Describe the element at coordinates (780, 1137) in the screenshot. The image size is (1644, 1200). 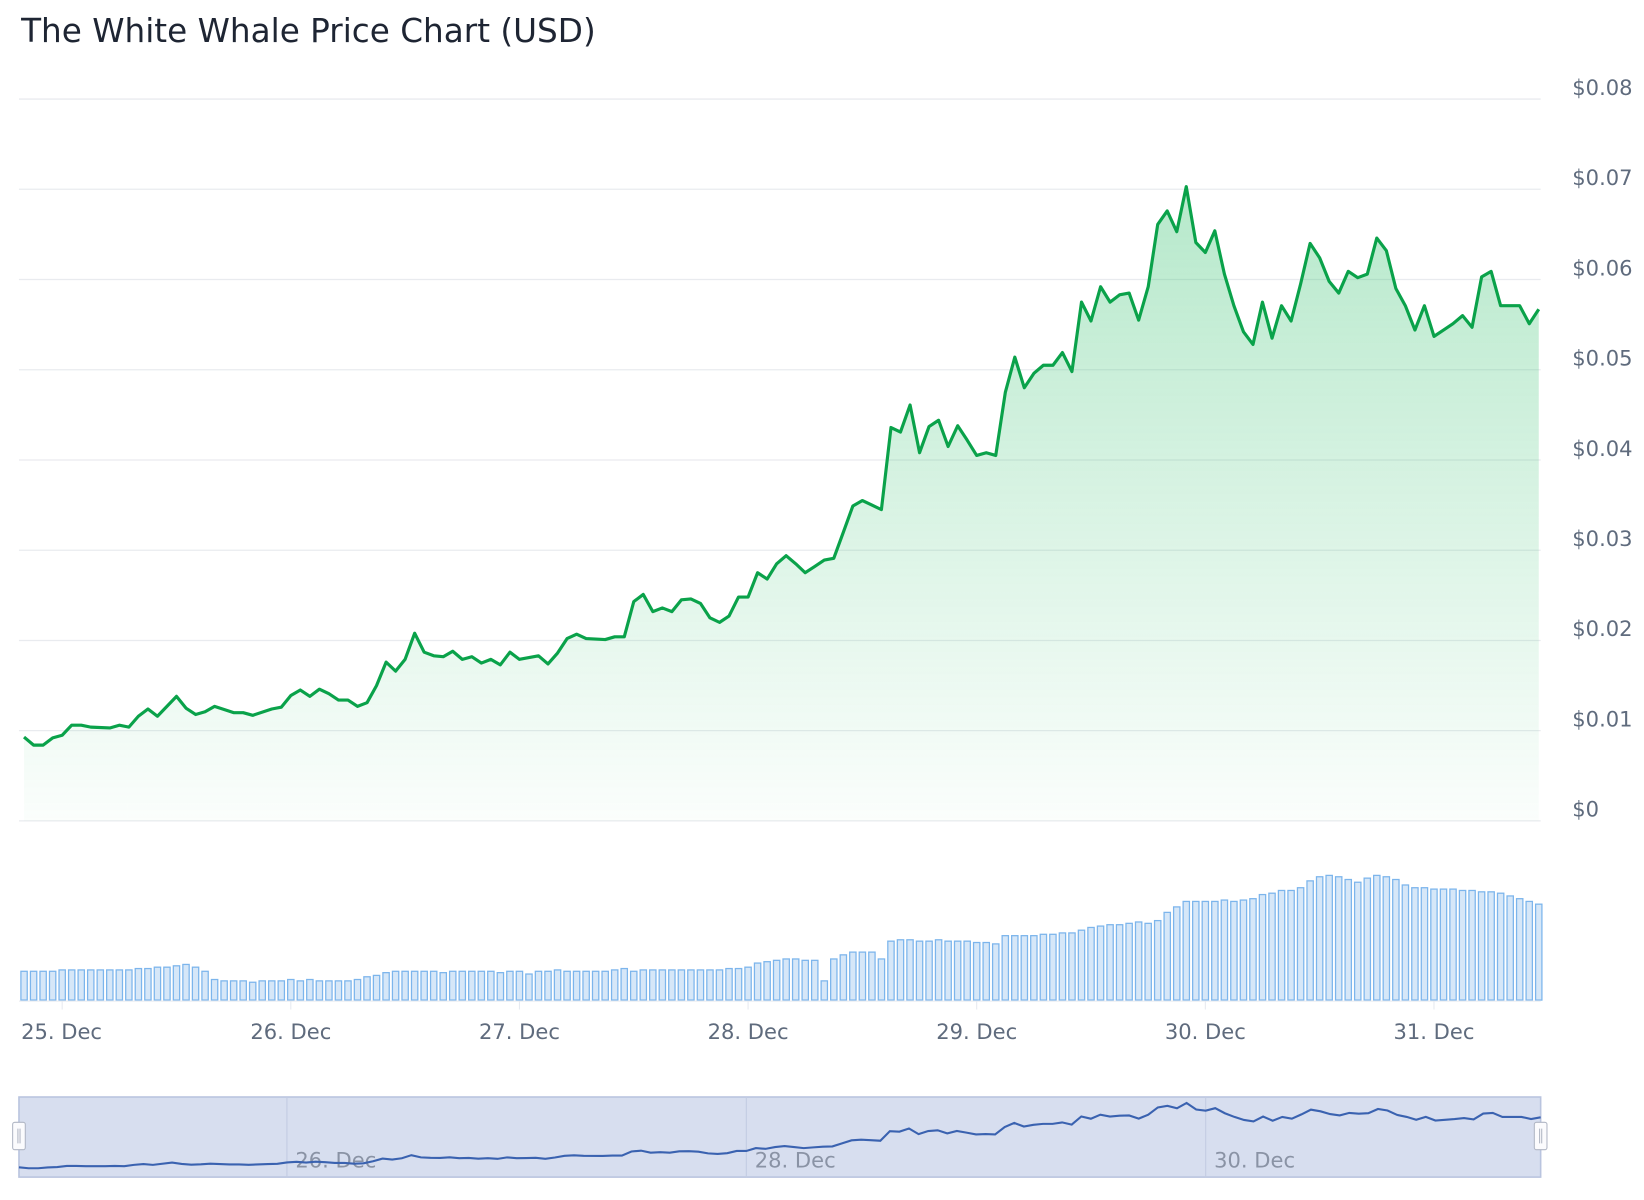
I see `navigator: 26. Dec 28. Dec 30. Dec` at that location.